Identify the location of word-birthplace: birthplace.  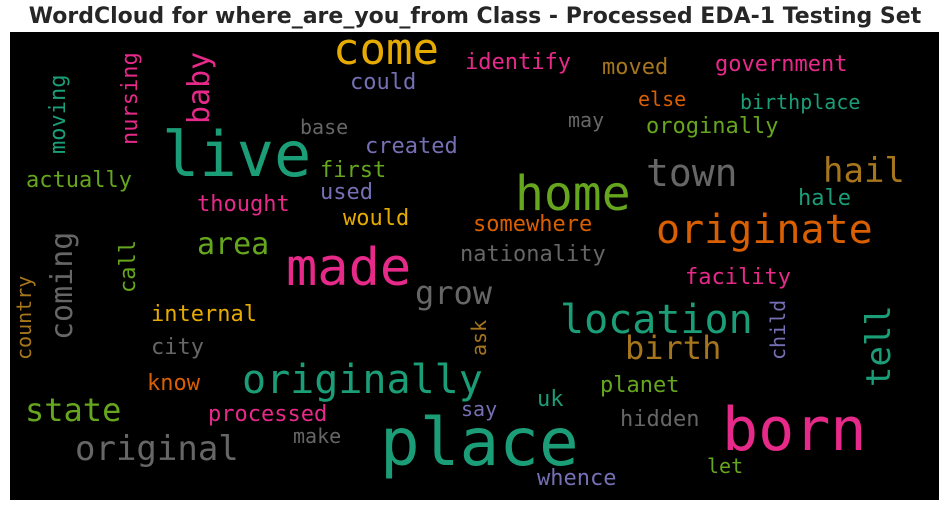
(800, 102).